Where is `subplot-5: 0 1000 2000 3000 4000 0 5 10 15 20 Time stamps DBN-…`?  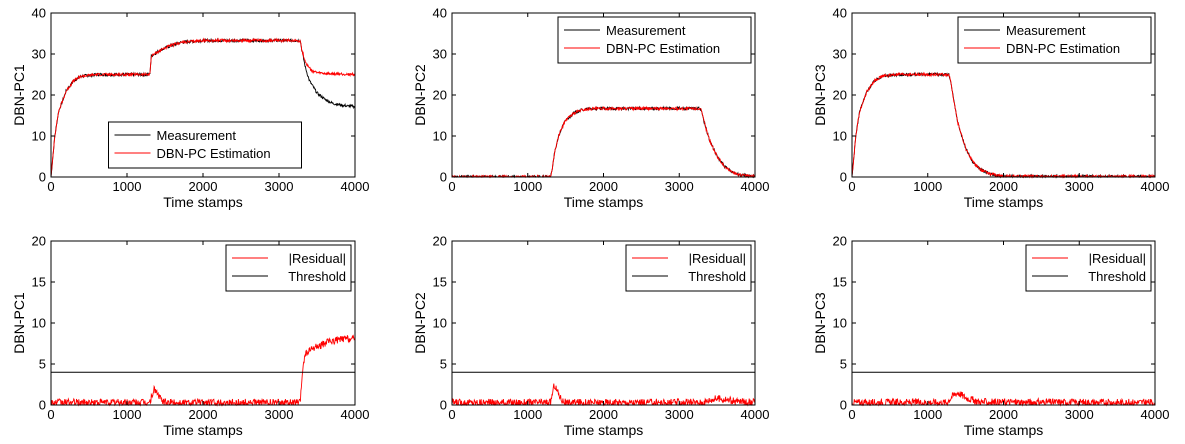
subplot-5: 0 1000 2000 3000 4000 0 5 10 15 20 Time stamps DBN-… is located at coordinates (590, 336).